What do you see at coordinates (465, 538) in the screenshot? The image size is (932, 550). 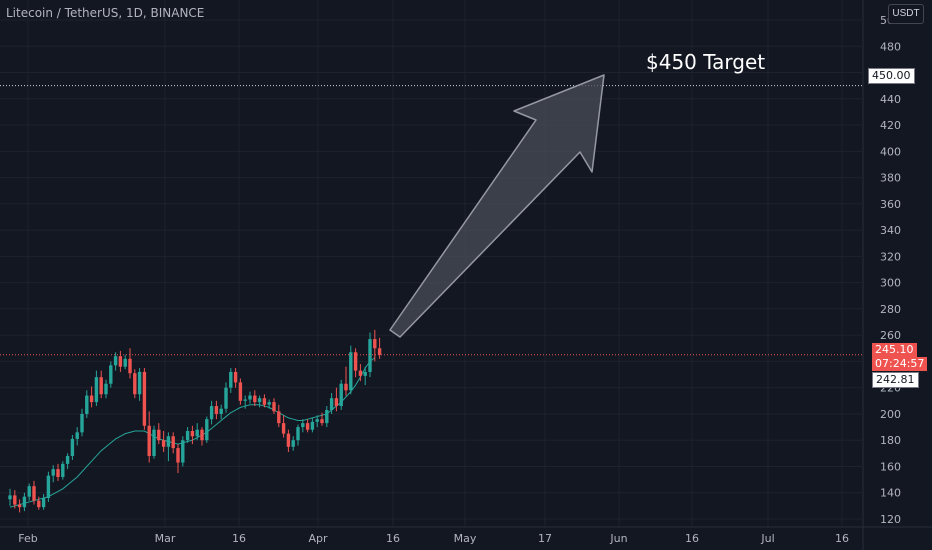 I see `x-tick-label: May` at bounding box center [465, 538].